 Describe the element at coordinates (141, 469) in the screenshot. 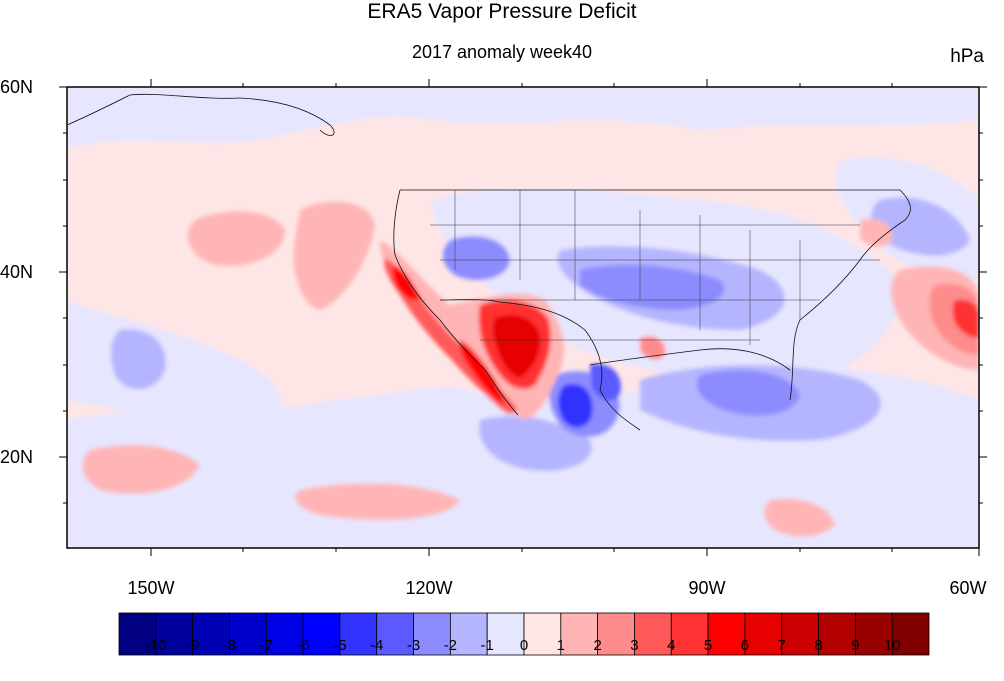

I see `pos2-tropical-pacific` at that location.